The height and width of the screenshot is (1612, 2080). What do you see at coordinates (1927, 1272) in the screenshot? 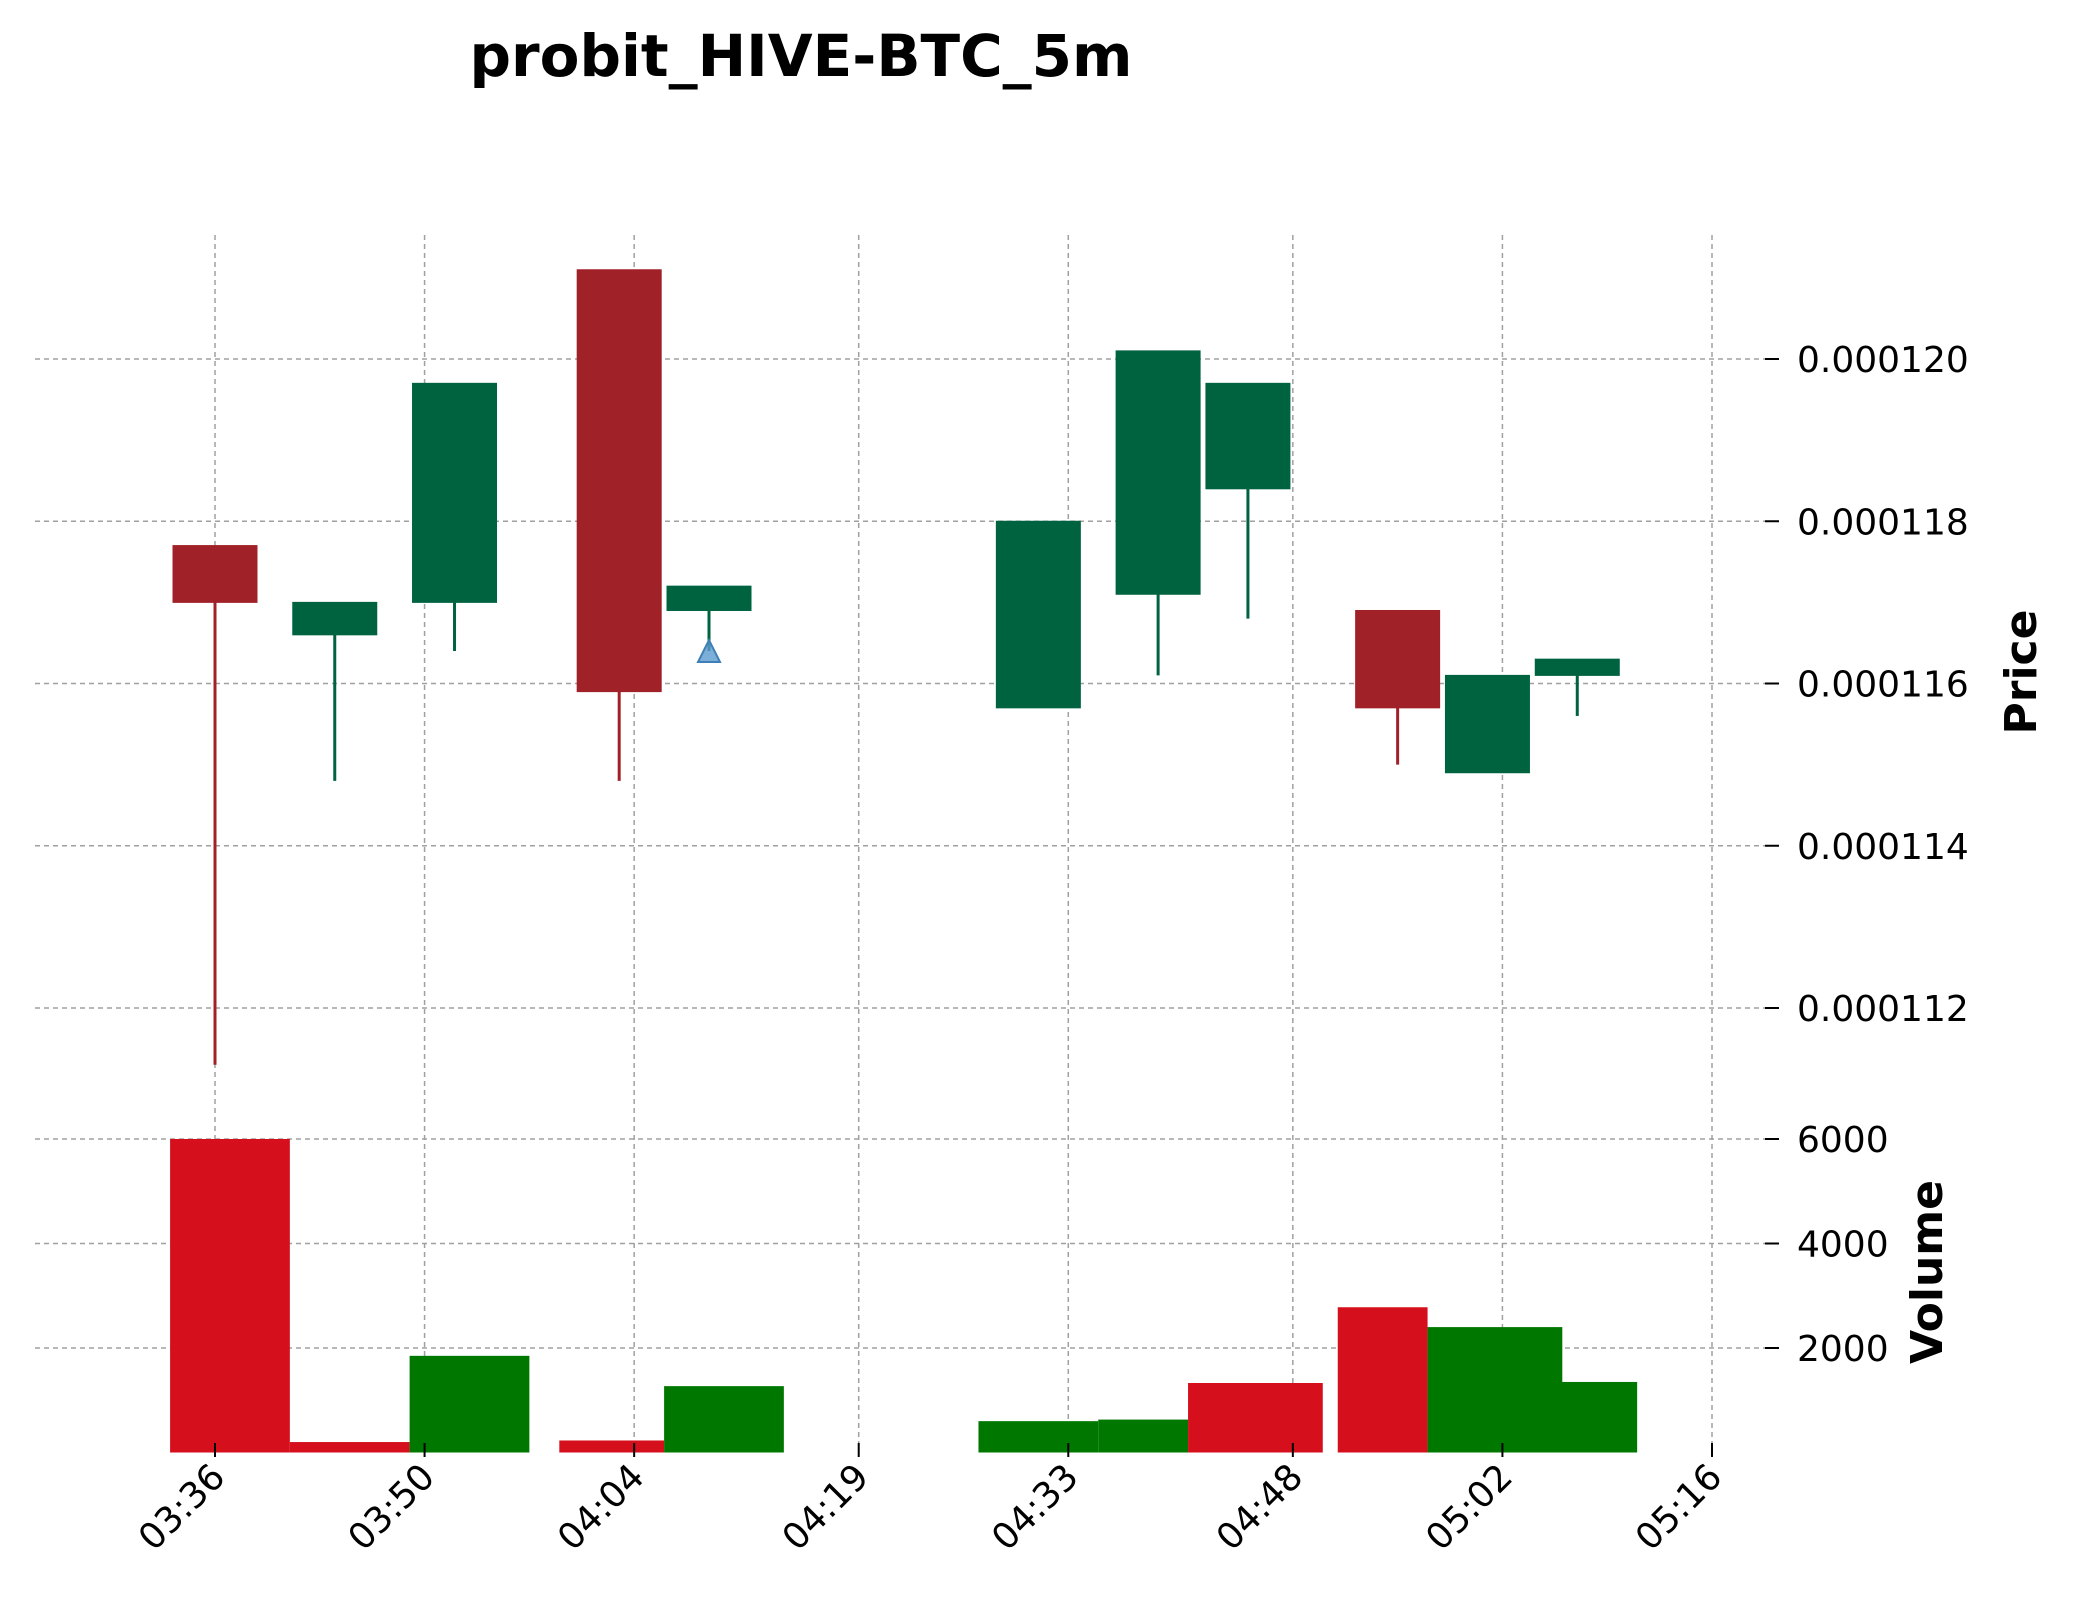
I see `volume-axis-label: Volume` at bounding box center [1927, 1272].